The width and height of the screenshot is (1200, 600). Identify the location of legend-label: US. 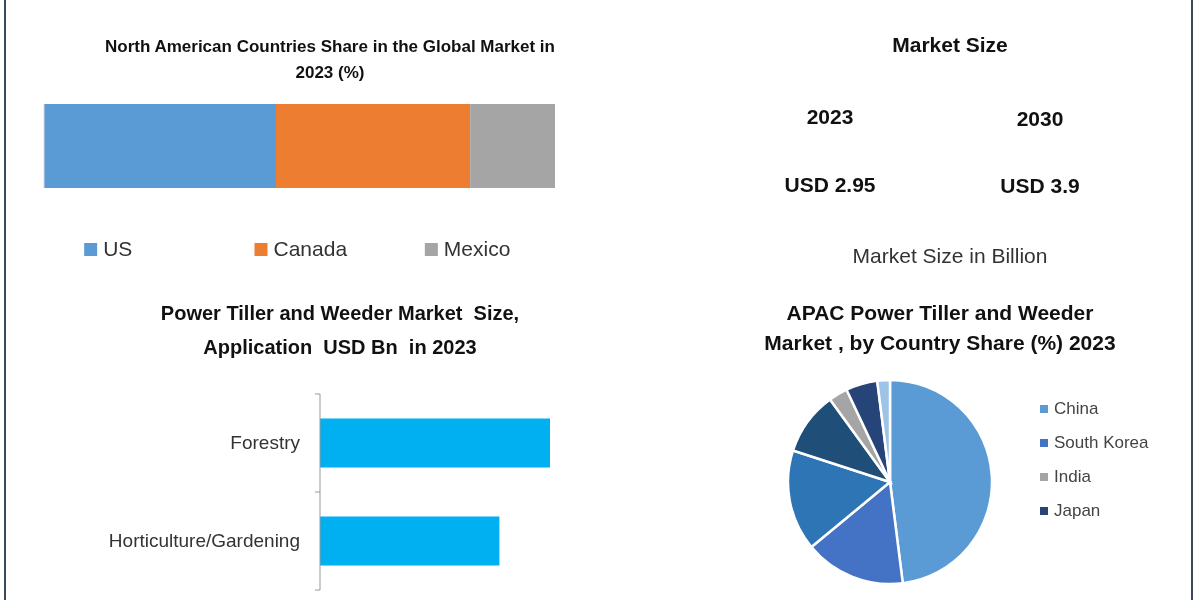
(118, 248).